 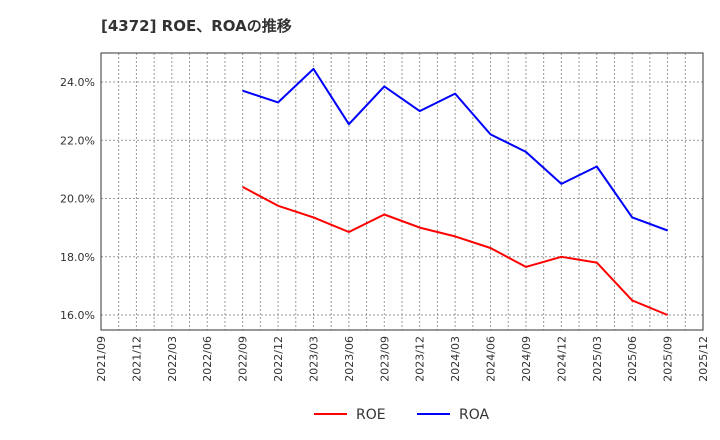 What do you see at coordinates (632, 359) in the screenshot?
I see `x-tick-label: 2025/06` at bounding box center [632, 359].